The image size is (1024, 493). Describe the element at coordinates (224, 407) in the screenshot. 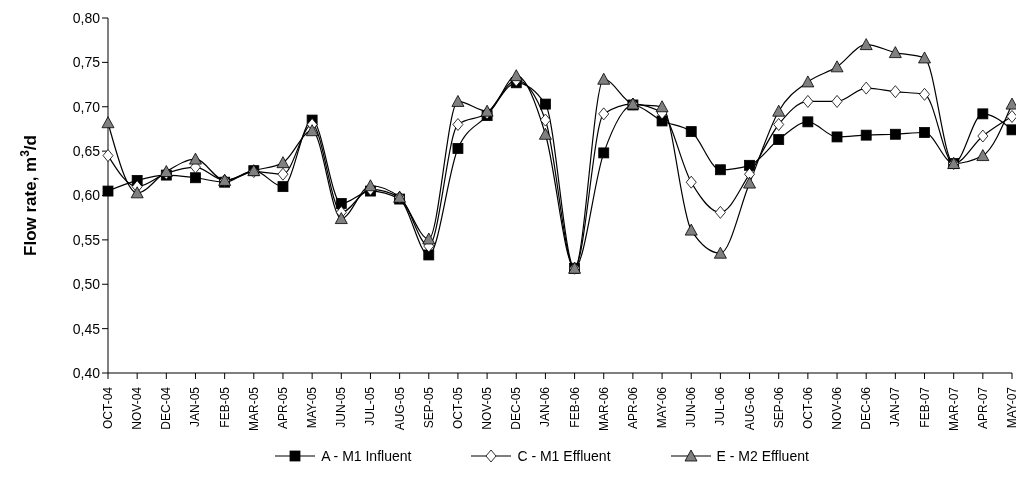

I see `x-tick-label: FEB-05` at that location.